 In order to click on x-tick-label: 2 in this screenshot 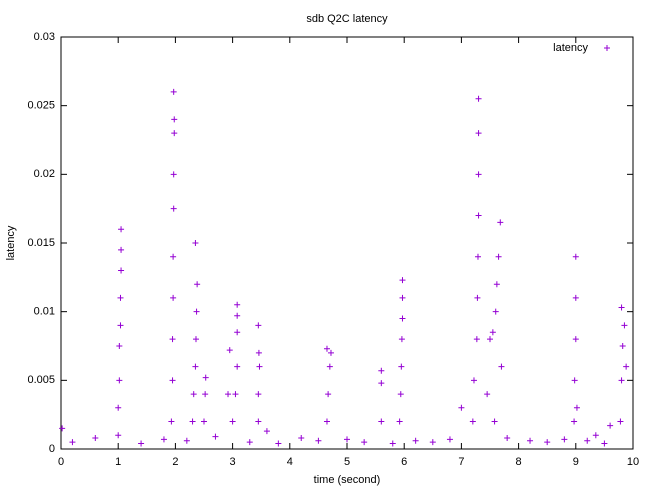, I will do `click(175, 462)`.